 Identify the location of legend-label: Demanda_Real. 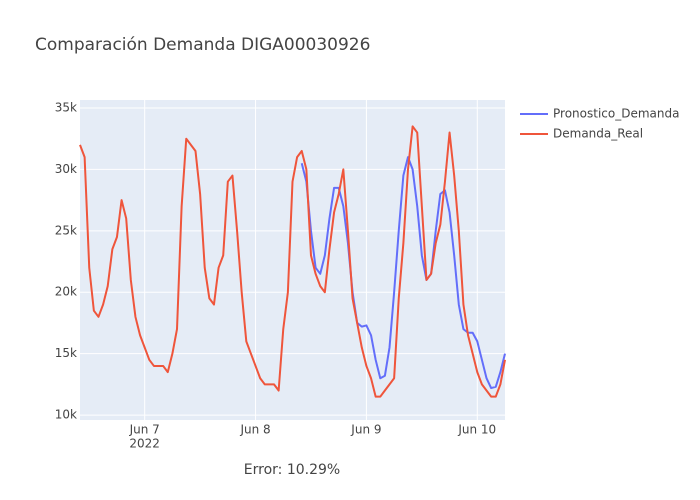
(598, 134).